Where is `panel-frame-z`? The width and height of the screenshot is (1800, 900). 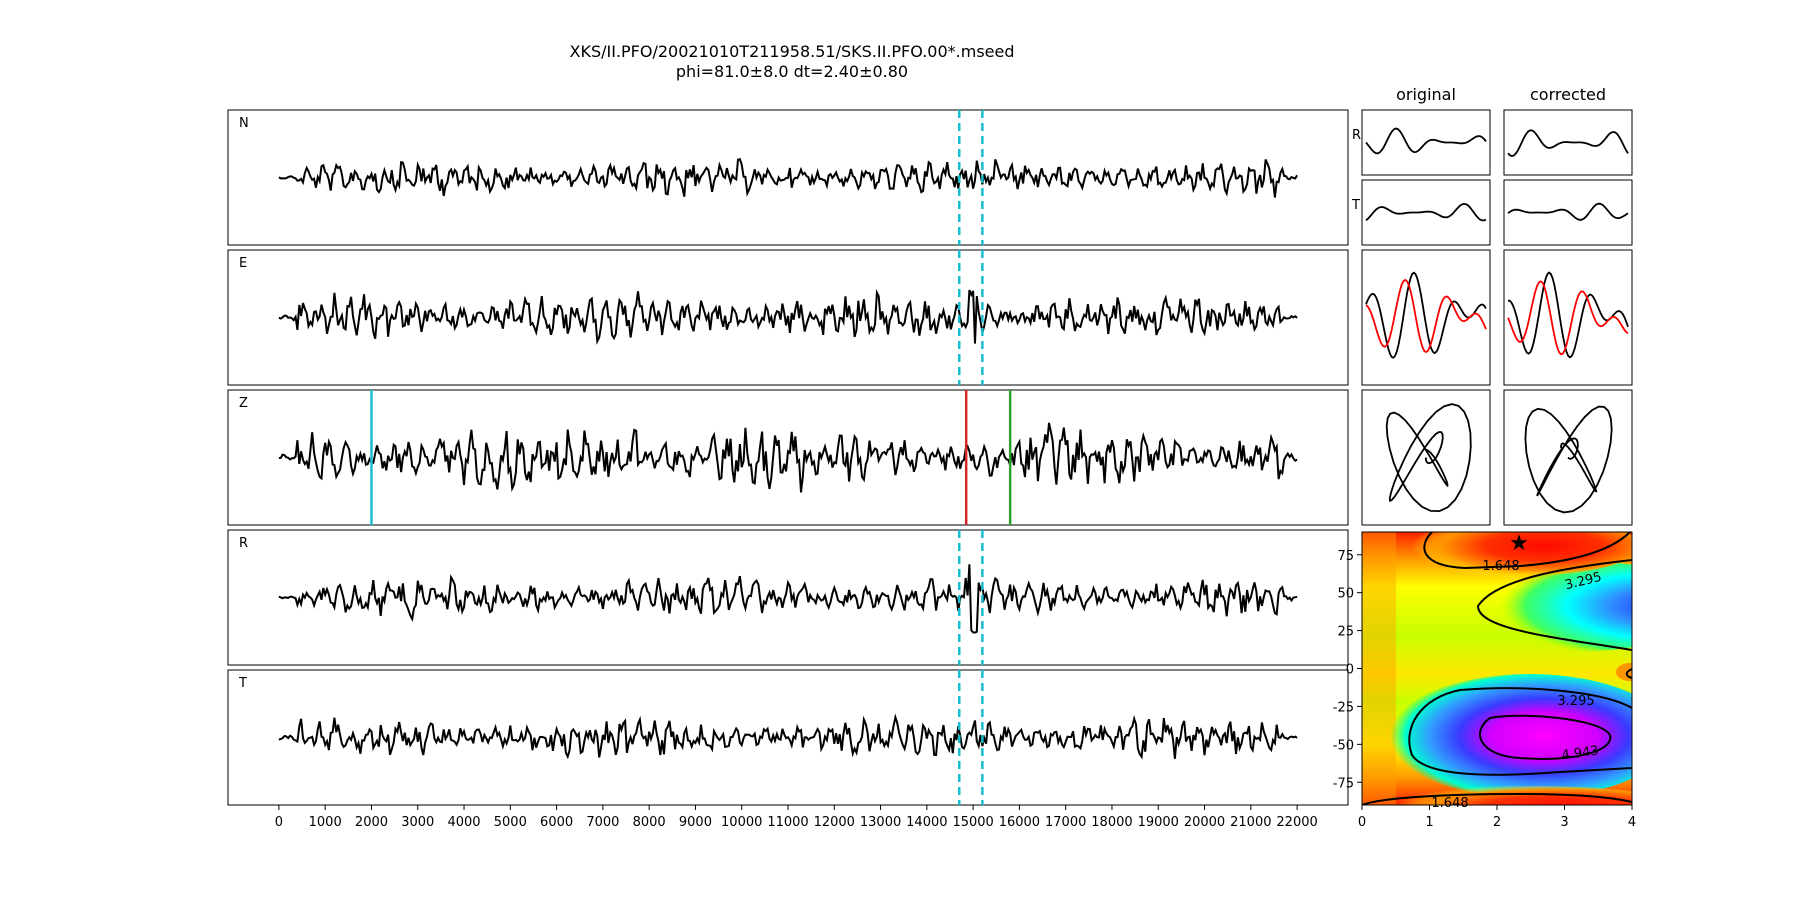
panel-frame-z is located at coordinates (788, 457).